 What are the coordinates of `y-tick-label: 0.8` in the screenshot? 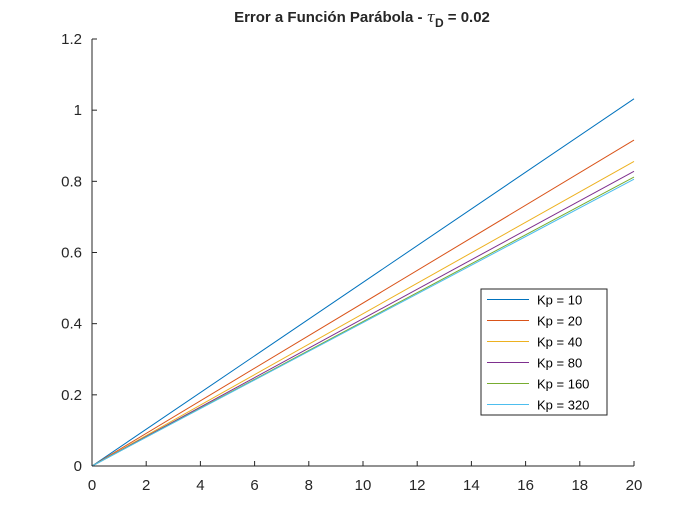 It's located at (71, 181).